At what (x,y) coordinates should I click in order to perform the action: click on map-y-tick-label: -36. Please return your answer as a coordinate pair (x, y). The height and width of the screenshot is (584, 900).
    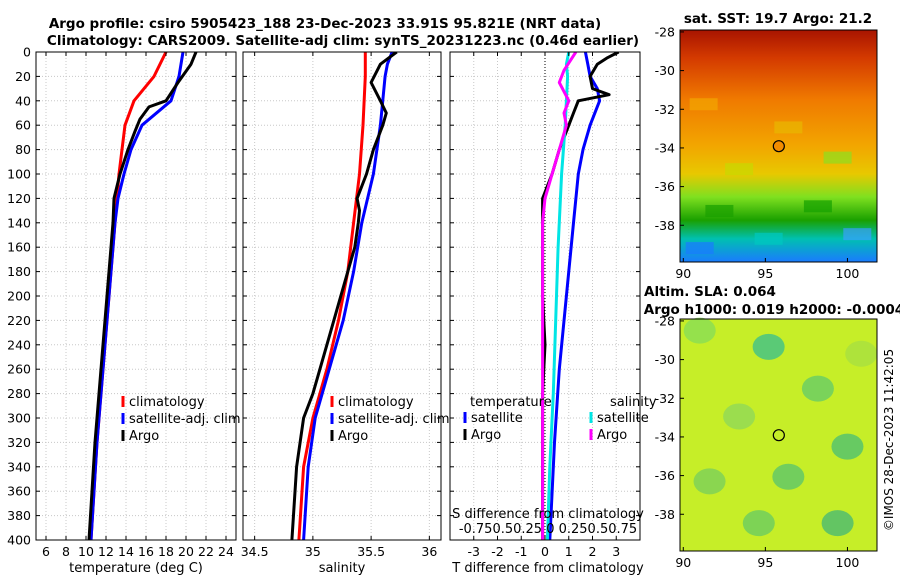
    Looking at the image, I should click on (665, 186).